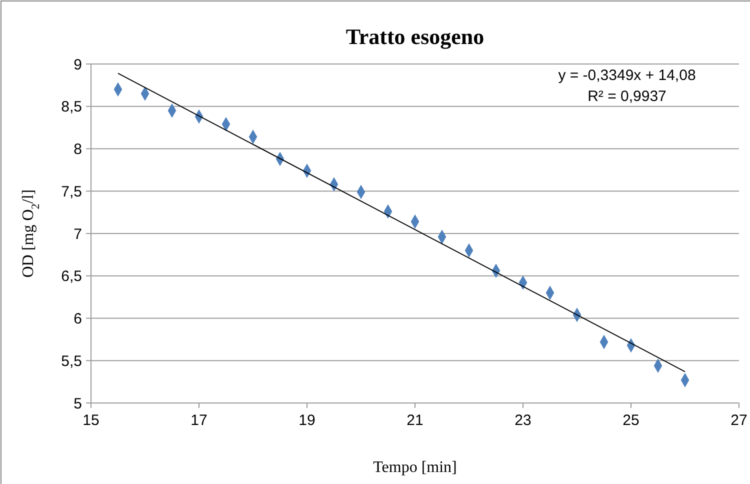 This screenshot has height=484, width=750. I want to click on x-tick-label: 25, so click(631, 420).